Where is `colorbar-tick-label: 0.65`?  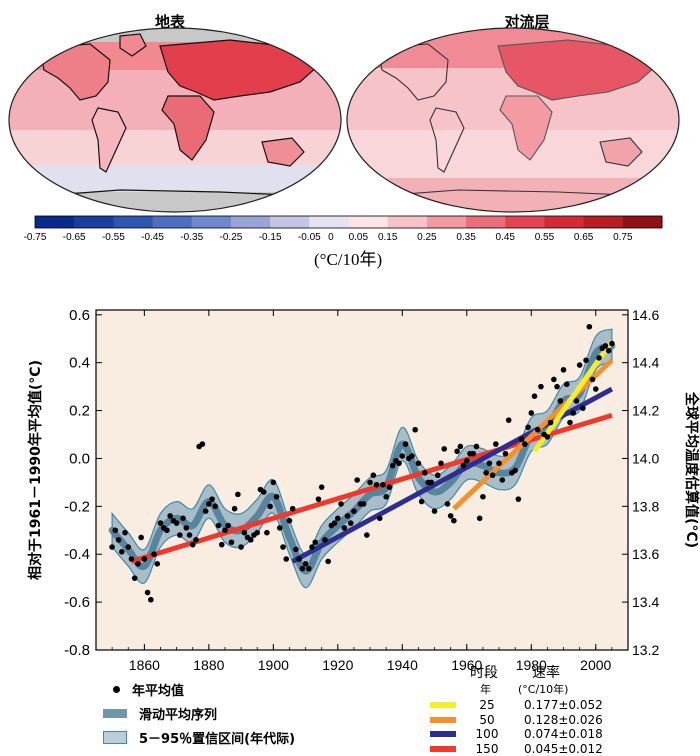
colorbar-tick-label: 0.65 is located at coordinates (584, 237).